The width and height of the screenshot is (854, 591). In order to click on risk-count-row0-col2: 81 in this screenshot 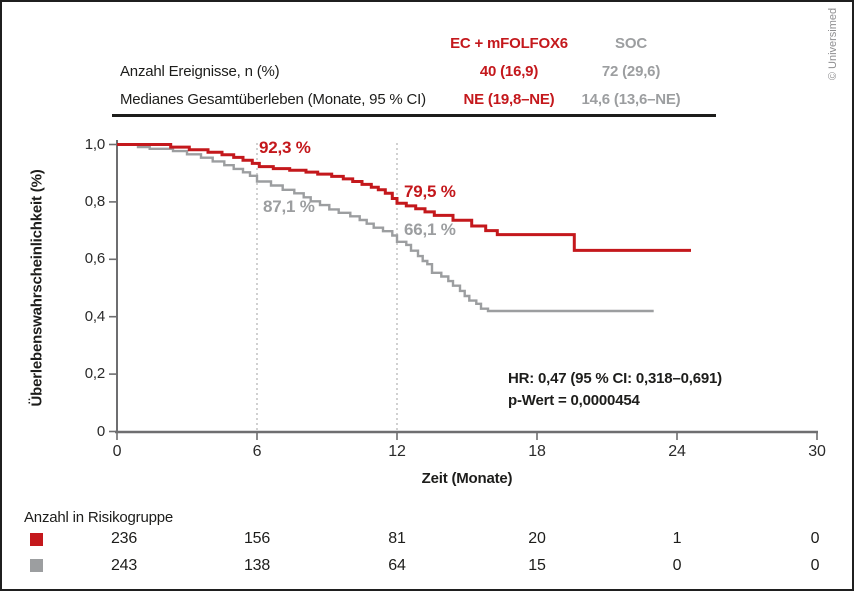, I will do `click(397, 538)`.